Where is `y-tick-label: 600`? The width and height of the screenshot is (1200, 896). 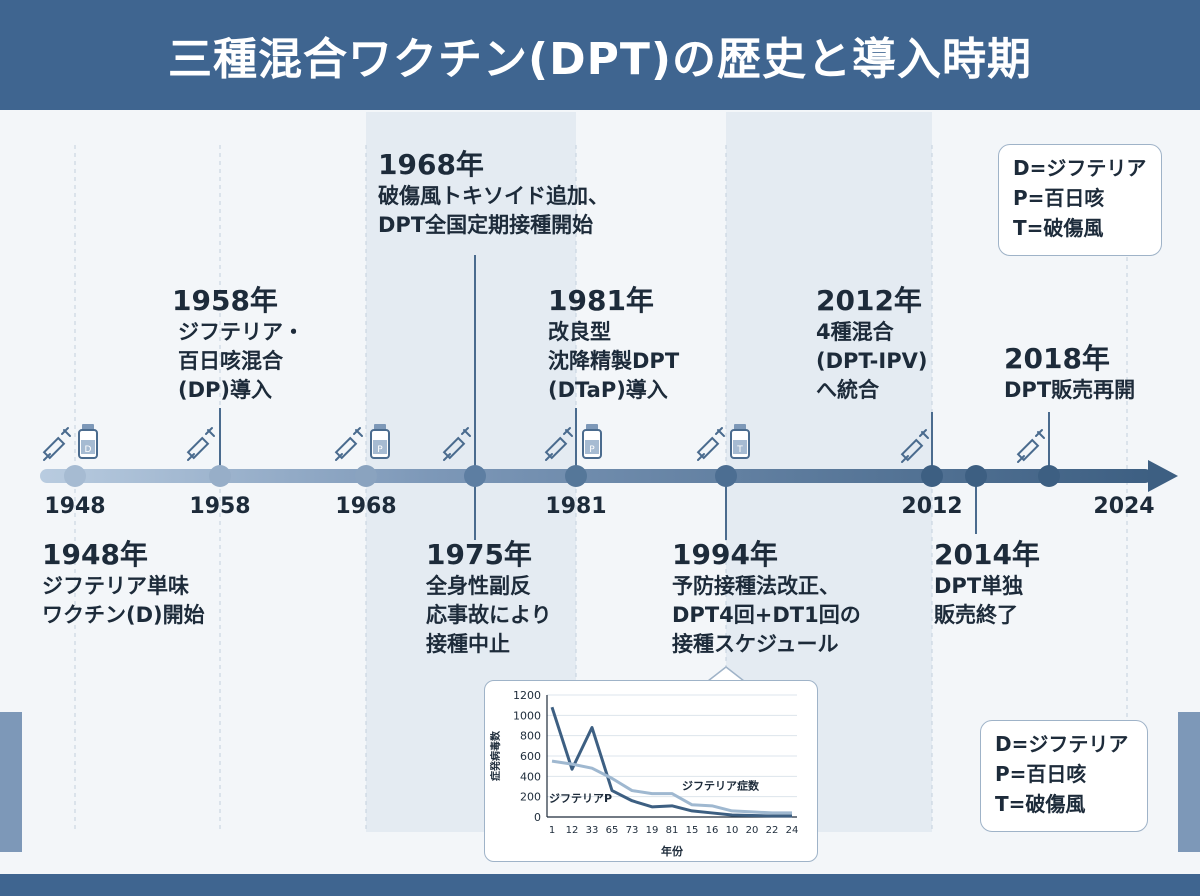 y-tick-label: 600 is located at coordinates (530, 756).